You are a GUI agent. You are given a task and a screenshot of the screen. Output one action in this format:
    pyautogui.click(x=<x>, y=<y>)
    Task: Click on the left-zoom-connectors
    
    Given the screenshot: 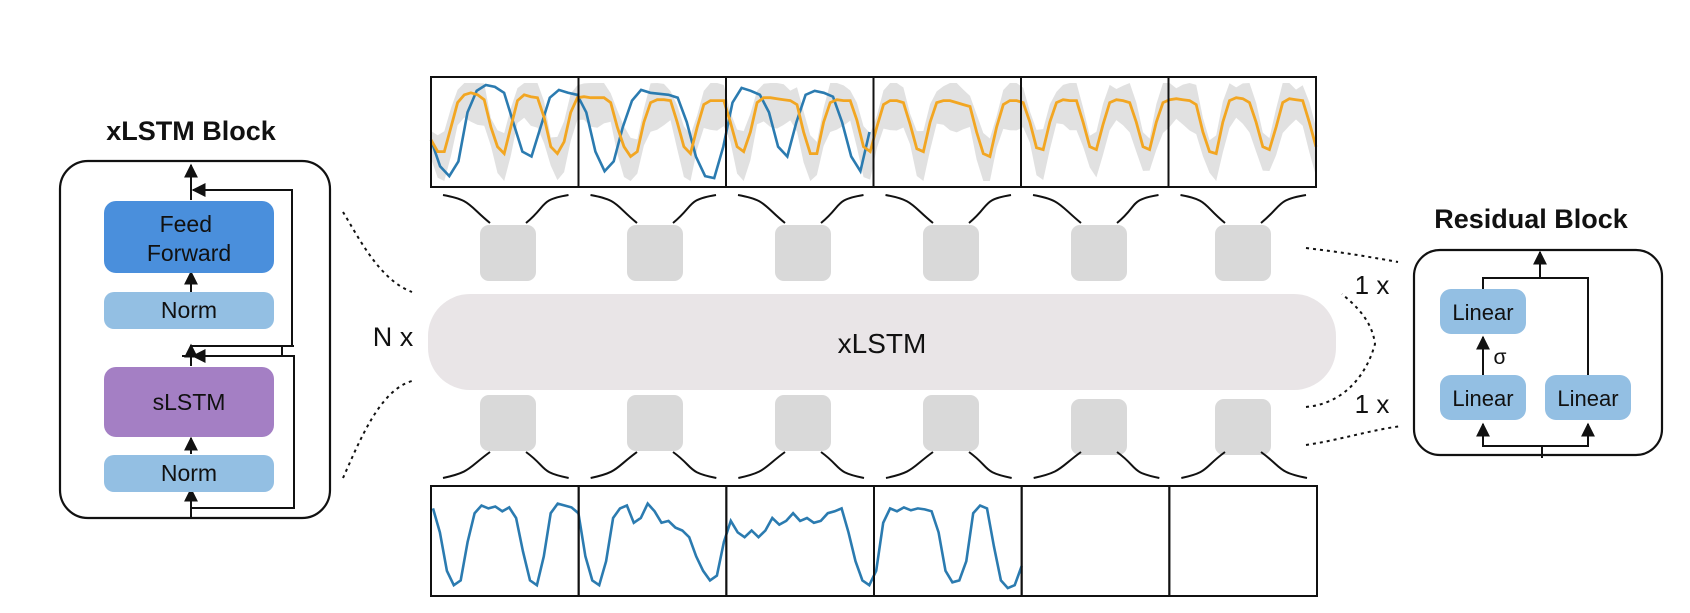 What is the action you would take?
    pyautogui.click(x=377, y=345)
    